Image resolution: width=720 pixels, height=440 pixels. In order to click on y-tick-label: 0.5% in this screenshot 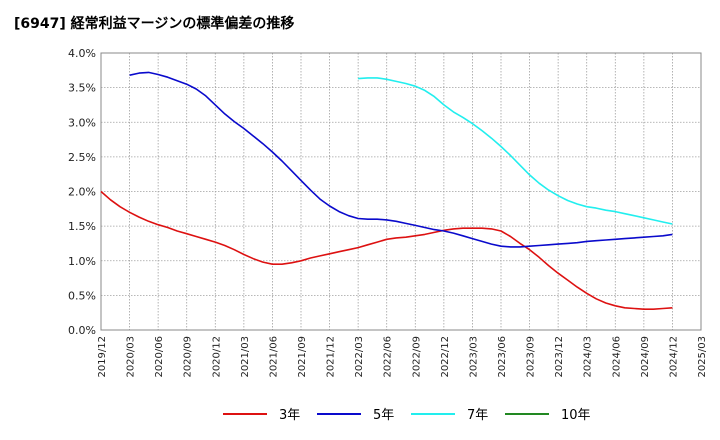, I will do `click(82, 295)`.